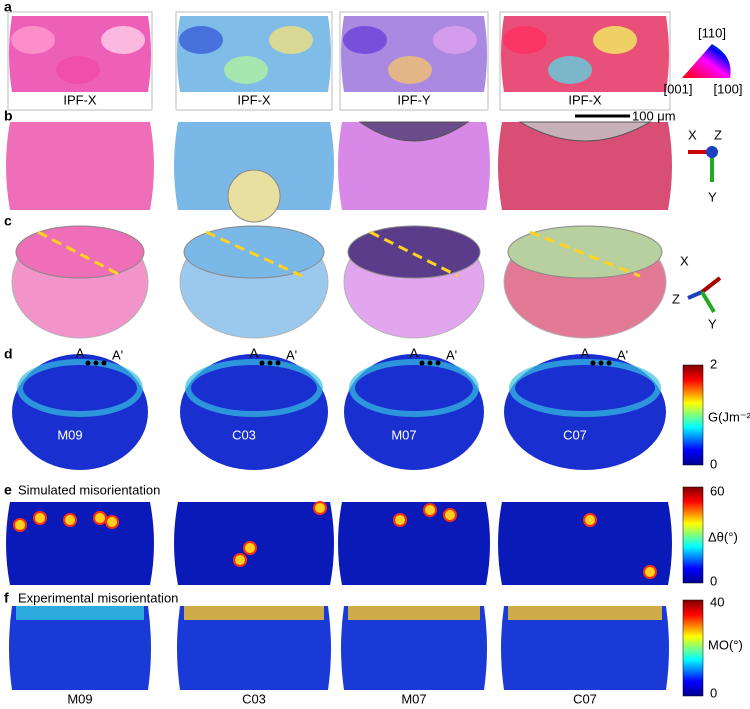  What do you see at coordinates (69, 434) in the screenshot?
I see `sample-label: M09` at bounding box center [69, 434].